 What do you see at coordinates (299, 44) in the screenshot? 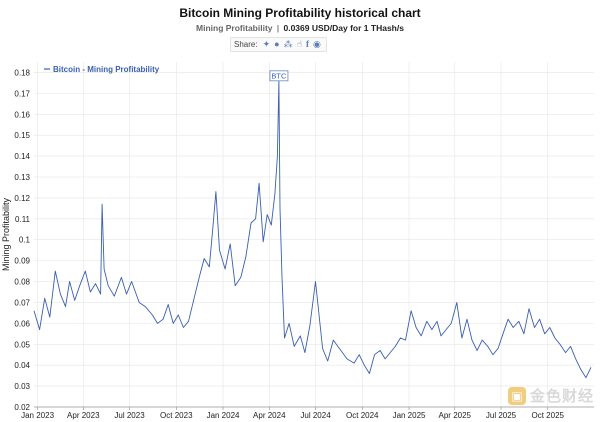
I see `like-icon: ☝` at bounding box center [299, 44].